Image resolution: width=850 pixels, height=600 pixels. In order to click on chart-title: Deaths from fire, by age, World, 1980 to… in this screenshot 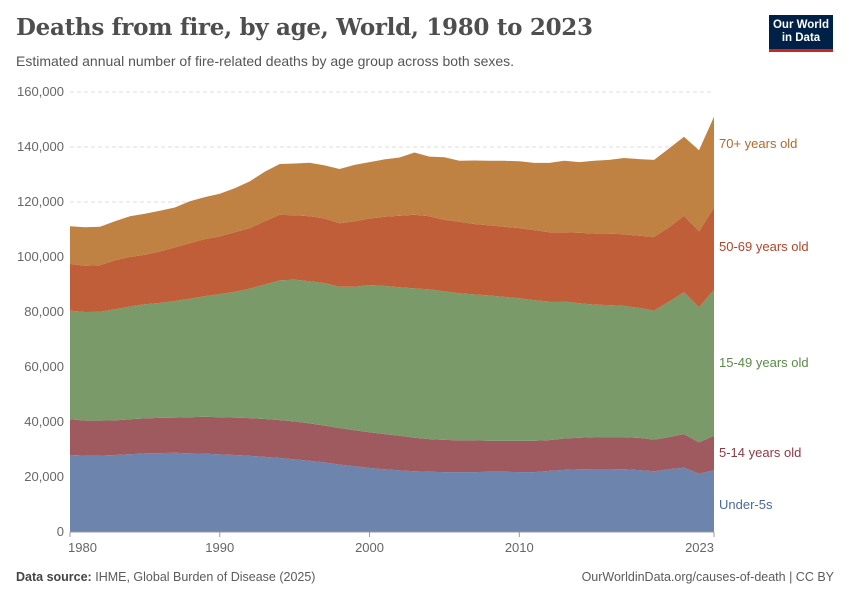, I will do `click(304, 27)`.